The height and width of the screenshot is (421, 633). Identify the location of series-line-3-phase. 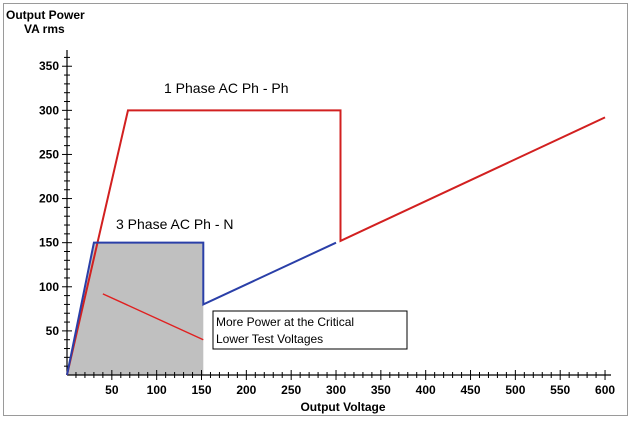
(201, 308).